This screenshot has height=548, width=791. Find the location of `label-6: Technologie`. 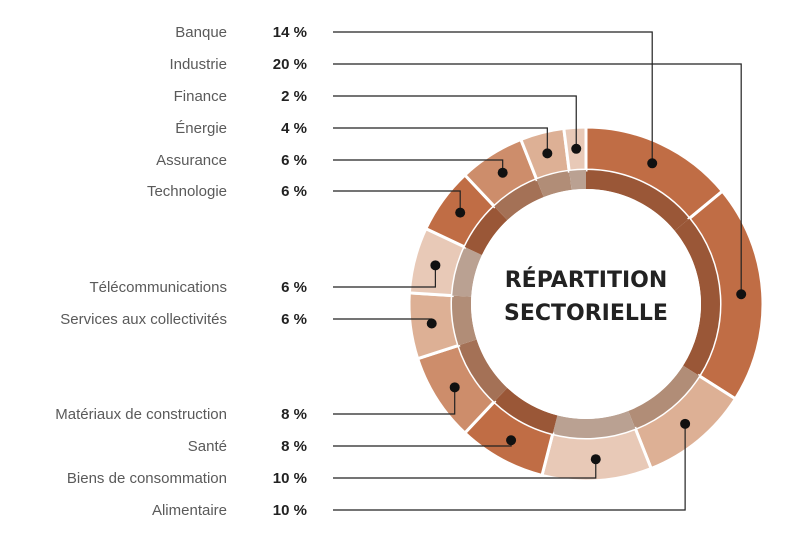

label-6: Technologie is located at coordinates (187, 191).